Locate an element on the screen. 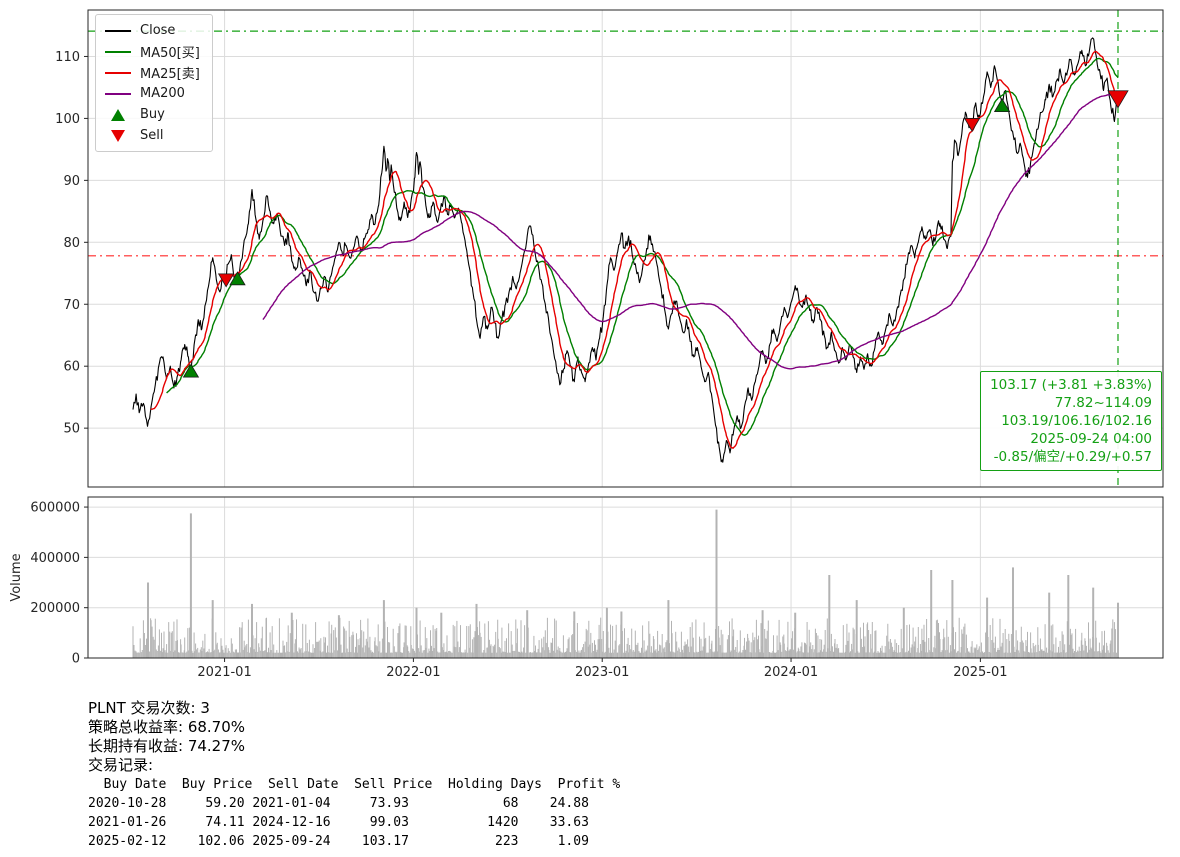 This screenshot has height=857, width=1180. price-ytick-label: 80 is located at coordinates (71, 243).